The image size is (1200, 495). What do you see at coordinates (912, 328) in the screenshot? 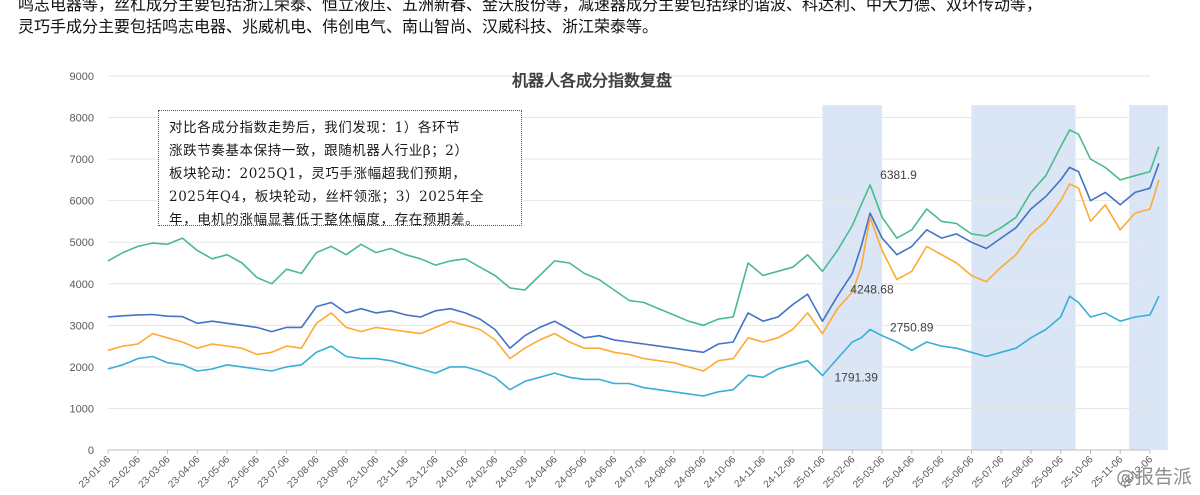
I see `data-label: 2750.89` at bounding box center [912, 328].